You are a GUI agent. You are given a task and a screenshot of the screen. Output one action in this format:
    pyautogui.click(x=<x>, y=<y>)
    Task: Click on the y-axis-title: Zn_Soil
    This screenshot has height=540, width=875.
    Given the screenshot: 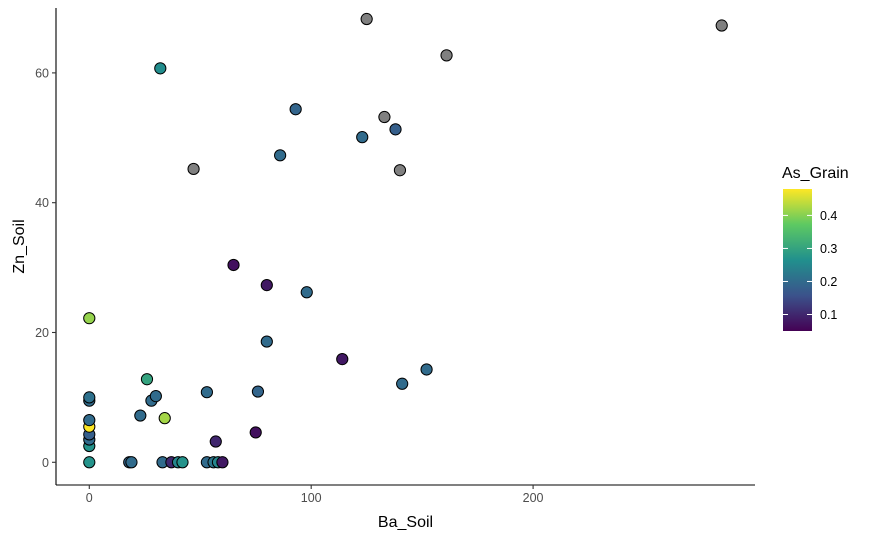 What is the action you would take?
    pyautogui.click(x=19, y=246)
    